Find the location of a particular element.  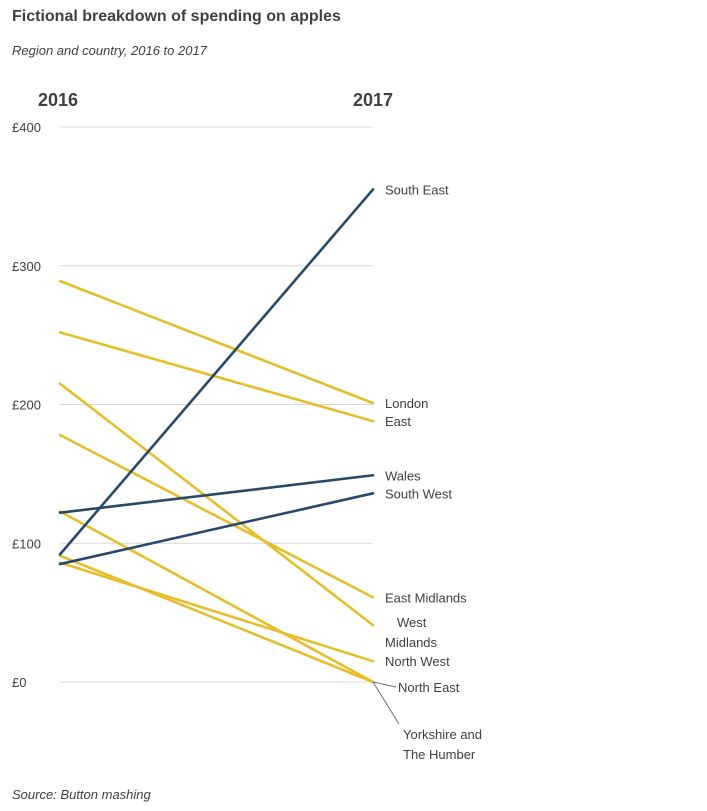

y-axis-ticks: £0 £100 £200 £300 £400 is located at coordinates (26, 405).